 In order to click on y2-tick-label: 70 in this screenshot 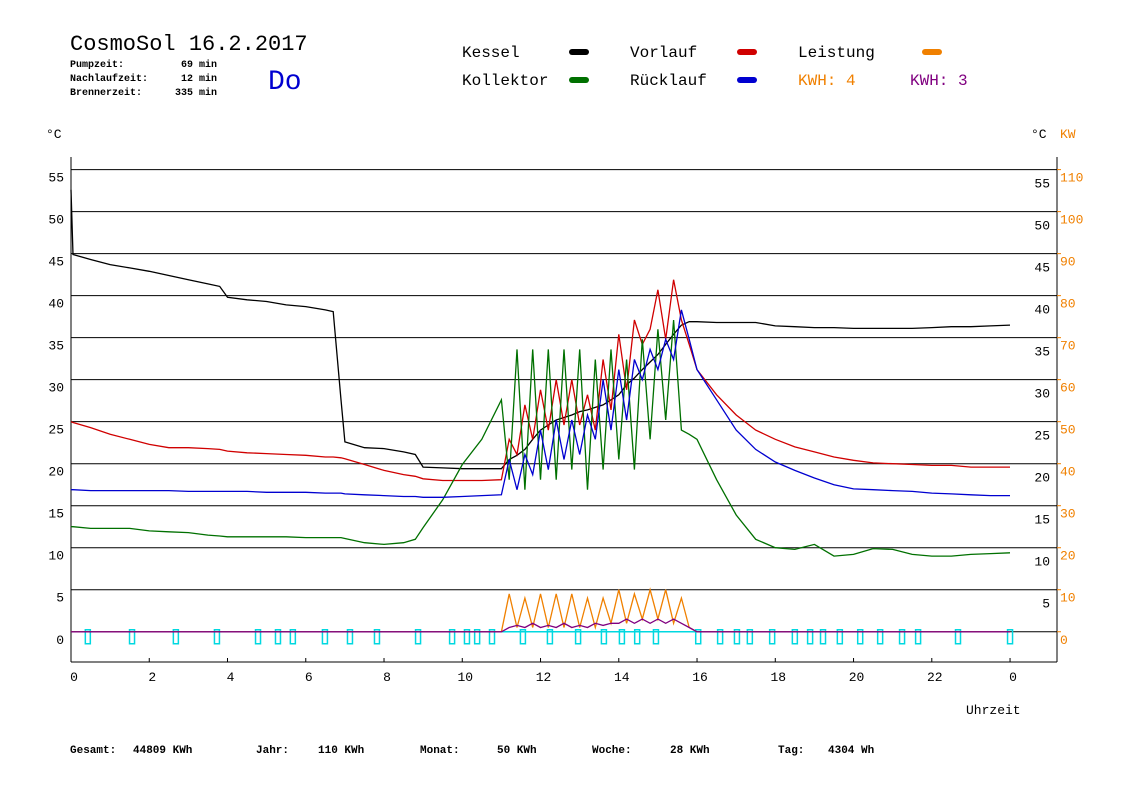, I will do `click(1068, 346)`.